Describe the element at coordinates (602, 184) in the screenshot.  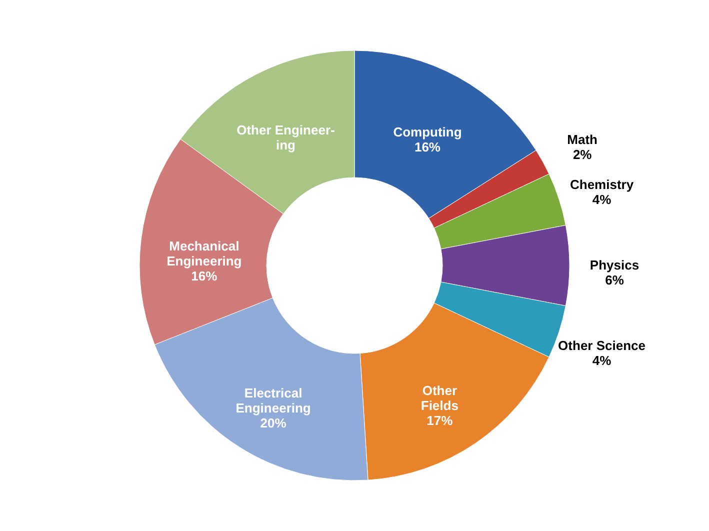
I see `slice-label: Chemistry` at that location.